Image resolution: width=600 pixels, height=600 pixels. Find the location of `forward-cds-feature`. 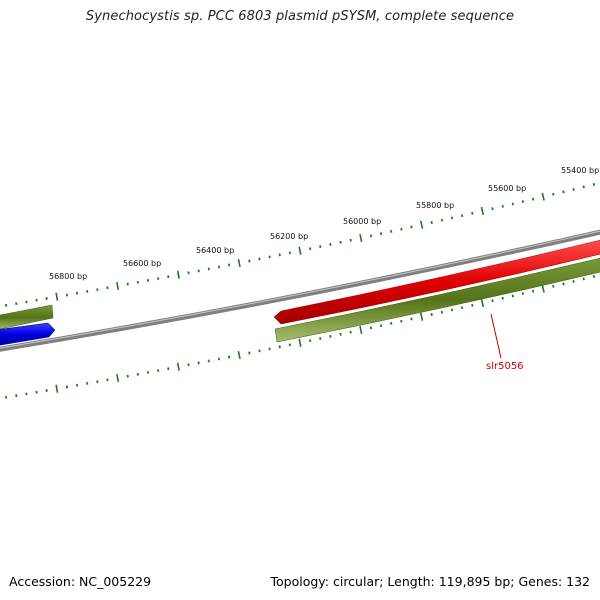

forward-cds-feature is located at coordinates (436, 282).